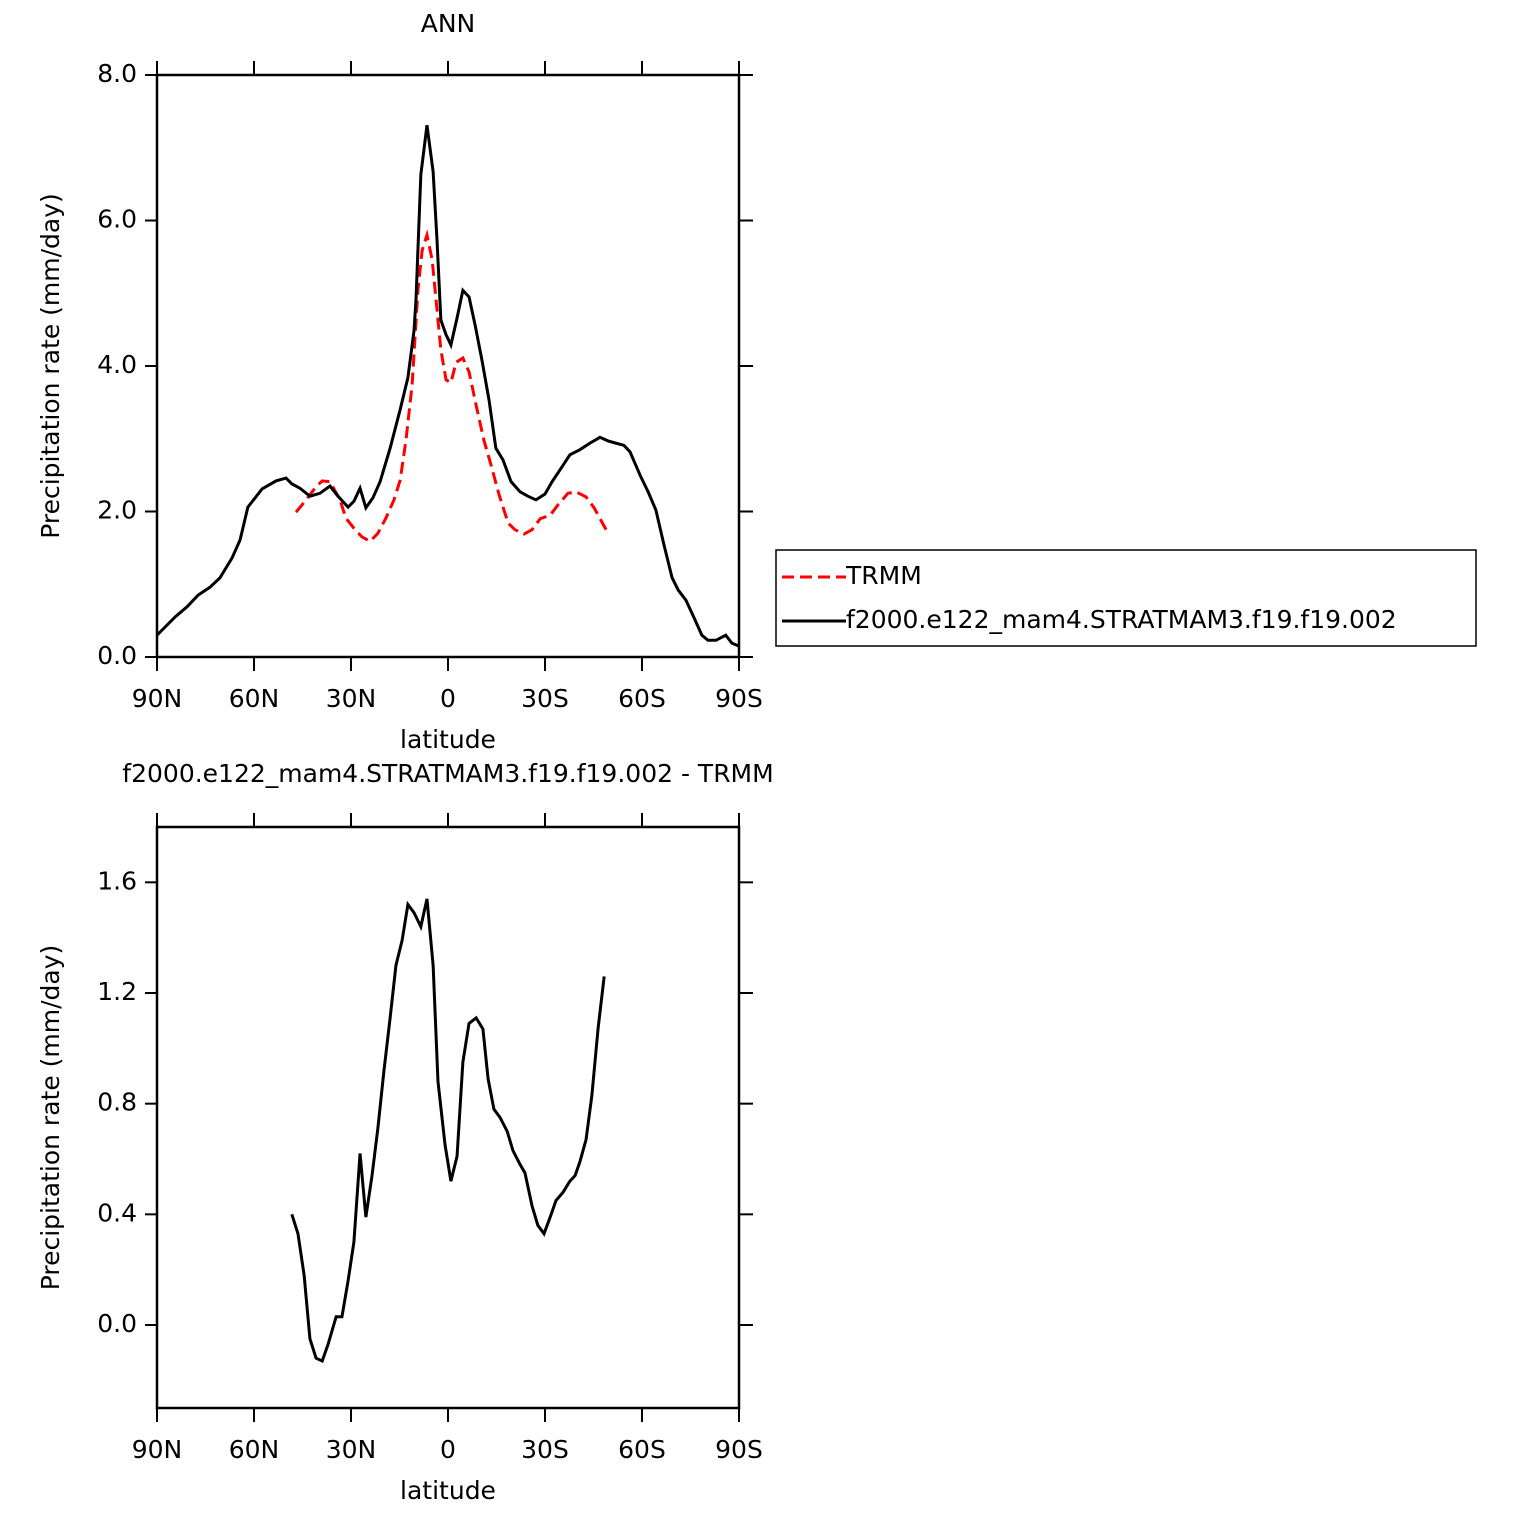  What do you see at coordinates (448, 23) in the screenshot?
I see `chart-title: ANN` at bounding box center [448, 23].